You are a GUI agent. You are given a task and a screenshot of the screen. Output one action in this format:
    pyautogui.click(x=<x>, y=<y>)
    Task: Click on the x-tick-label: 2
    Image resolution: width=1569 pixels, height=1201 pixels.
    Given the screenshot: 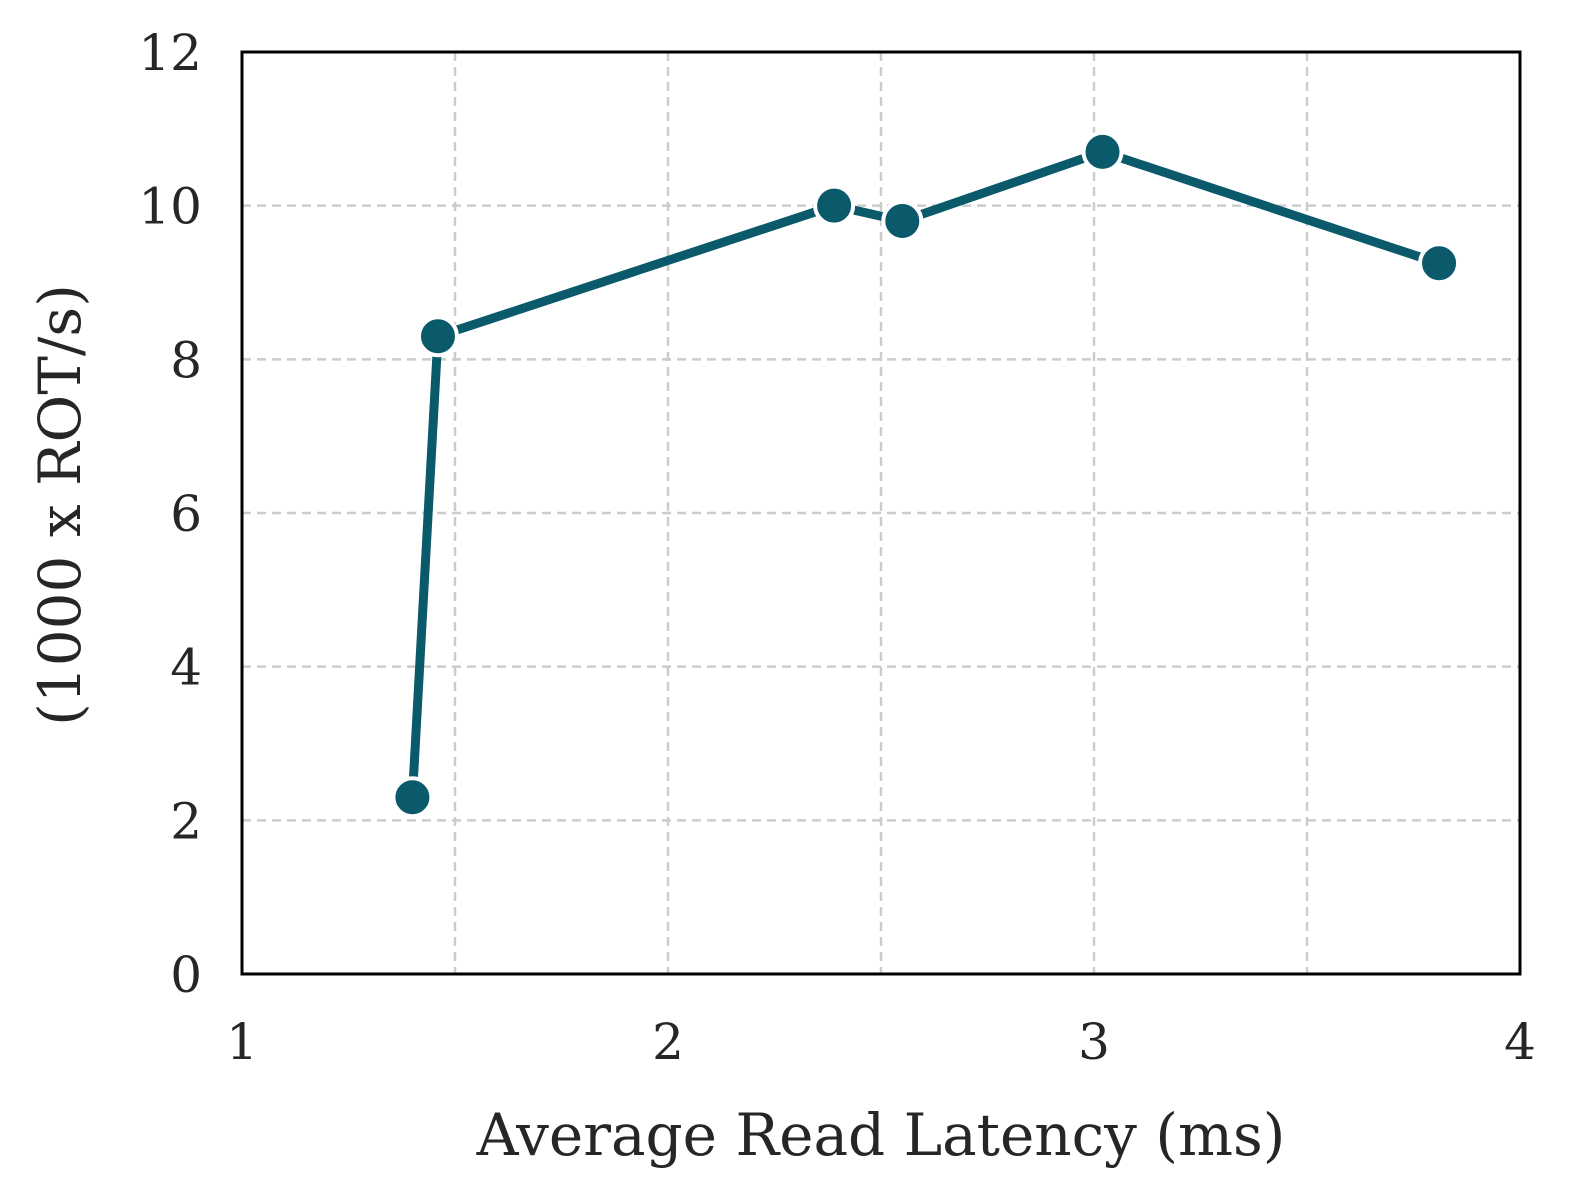 What is the action you would take?
    pyautogui.click(x=668, y=1042)
    